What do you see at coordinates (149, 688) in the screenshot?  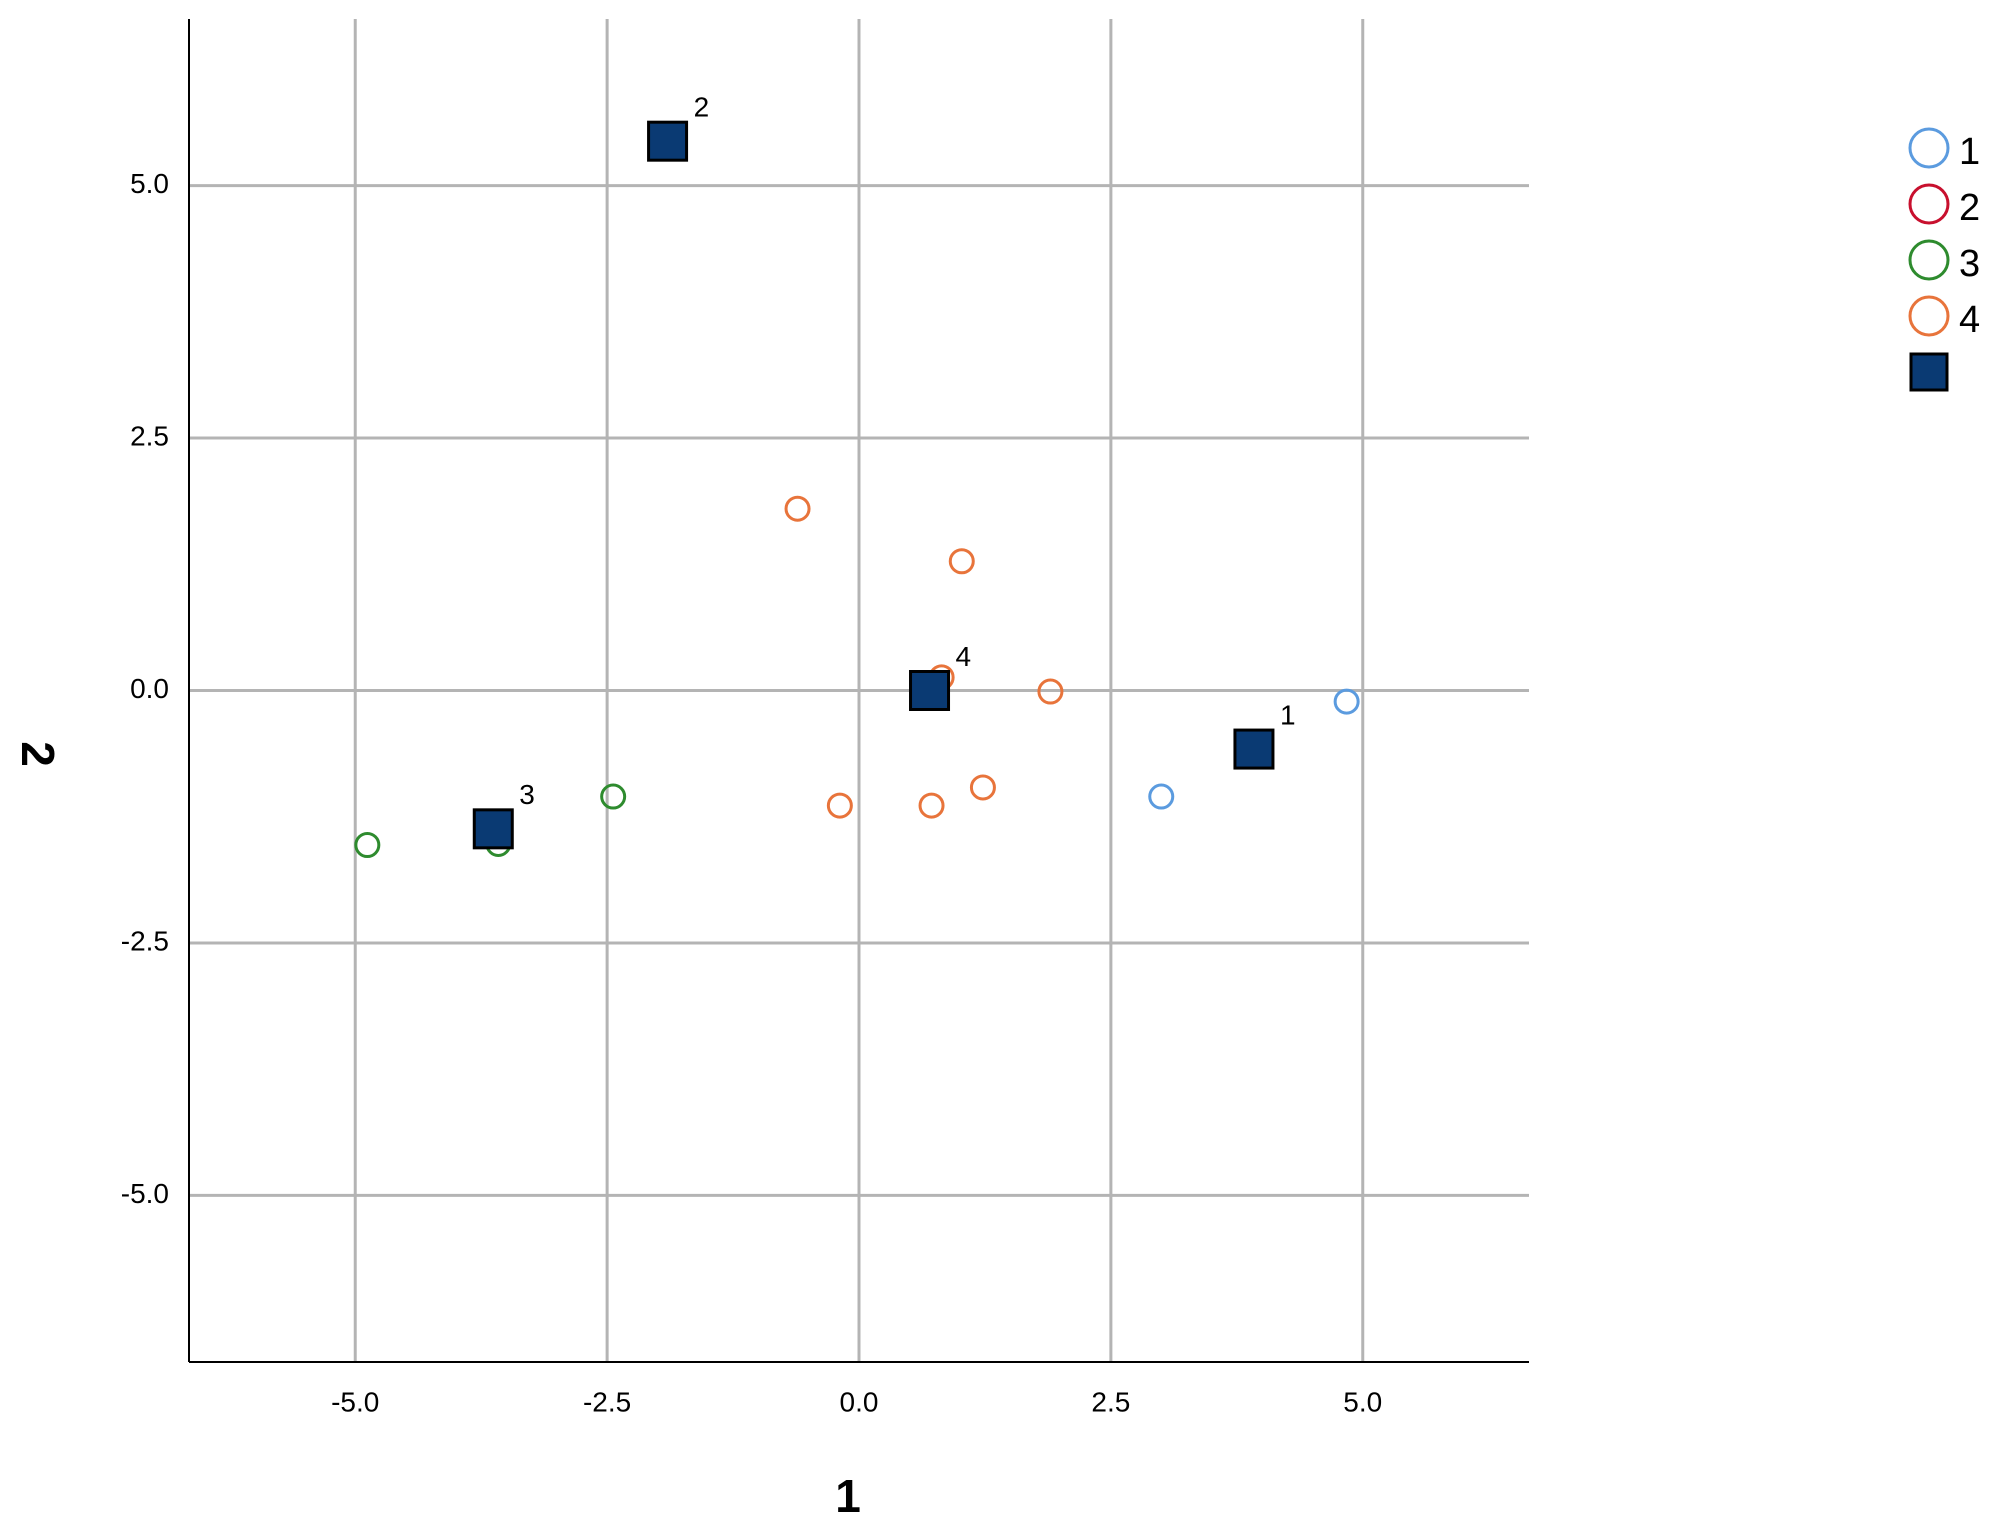 I see `y-tick-label: 0.0` at bounding box center [149, 688].